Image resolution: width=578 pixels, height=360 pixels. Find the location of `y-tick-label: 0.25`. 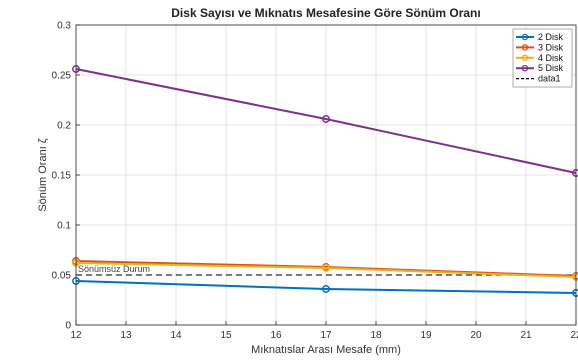

y-tick-label: 0.25 is located at coordinates (62, 76).